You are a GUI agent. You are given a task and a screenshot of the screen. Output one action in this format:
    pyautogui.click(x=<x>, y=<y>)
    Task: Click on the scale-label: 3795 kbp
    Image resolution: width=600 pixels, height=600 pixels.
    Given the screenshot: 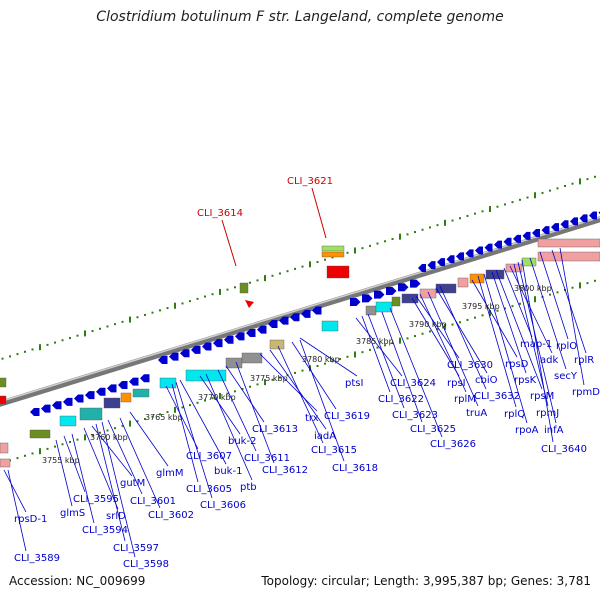 What is the action you would take?
    pyautogui.click(x=481, y=306)
    